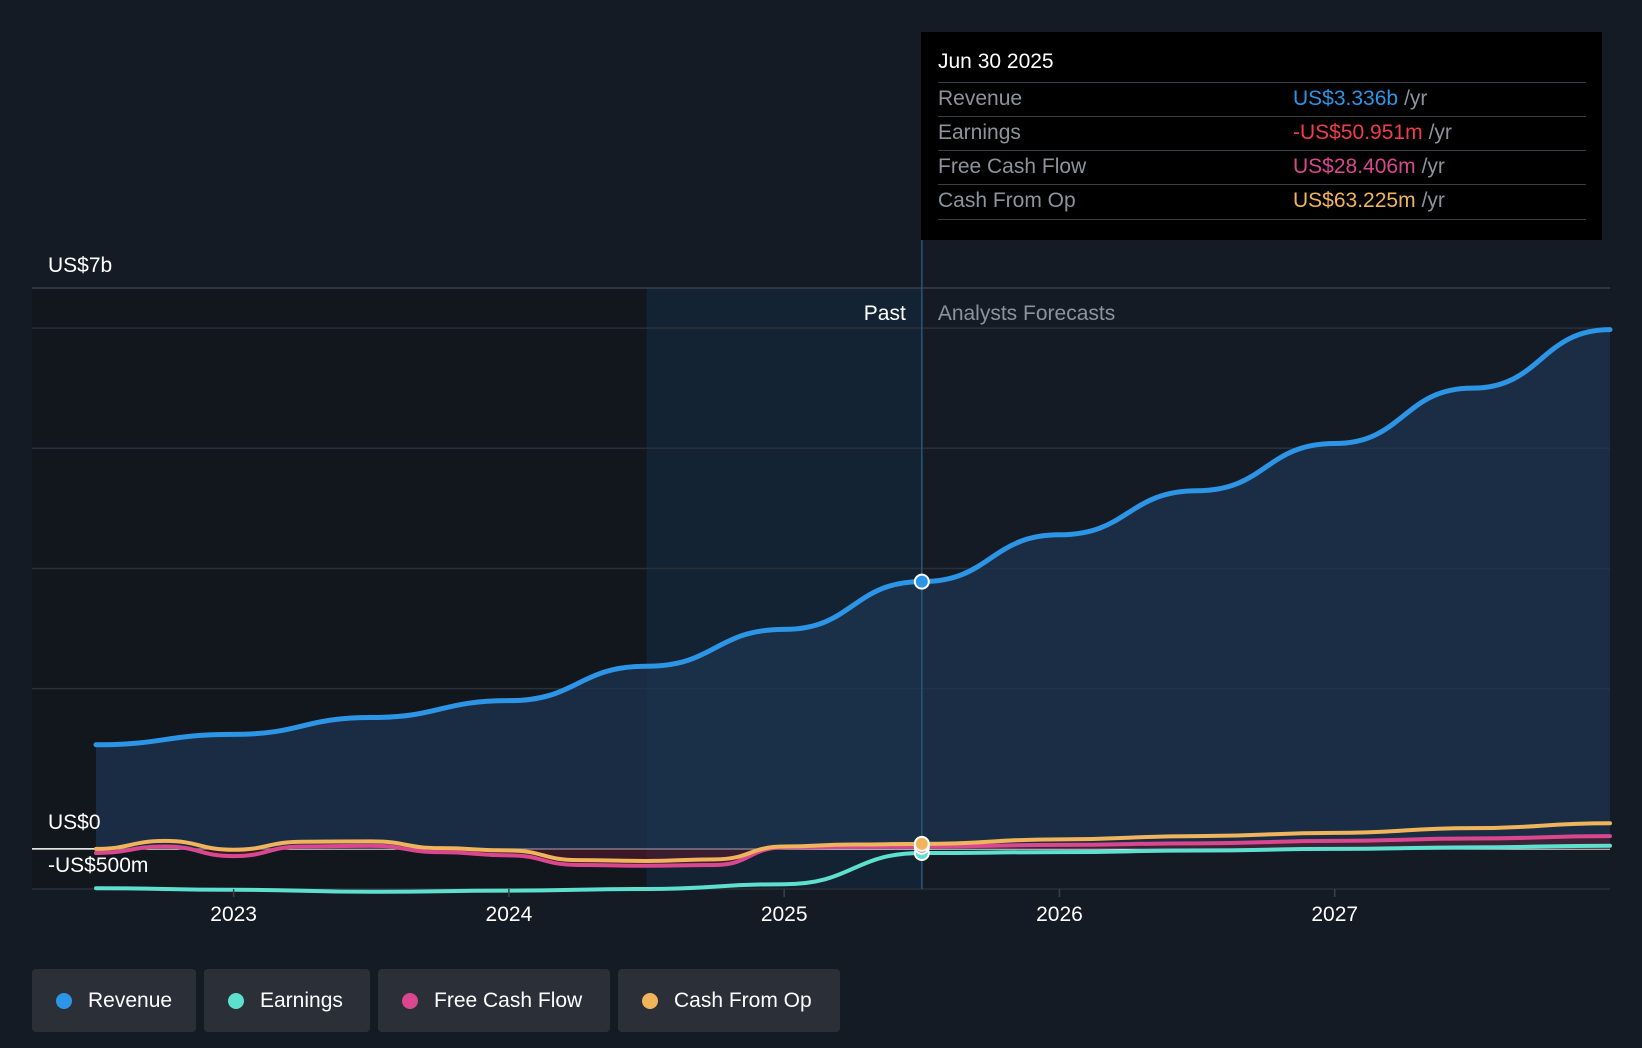 The height and width of the screenshot is (1048, 1642). What do you see at coordinates (1354, 166) in the screenshot?
I see `tooltip-value-text: US$28.406m` at bounding box center [1354, 166].